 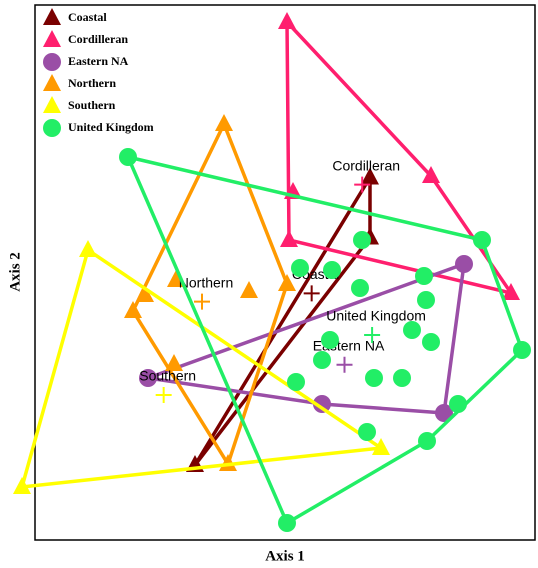 What do you see at coordinates (285, 556) in the screenshot?
I see `x-axis-title: Axis 1` at bounding box center [285, 556].